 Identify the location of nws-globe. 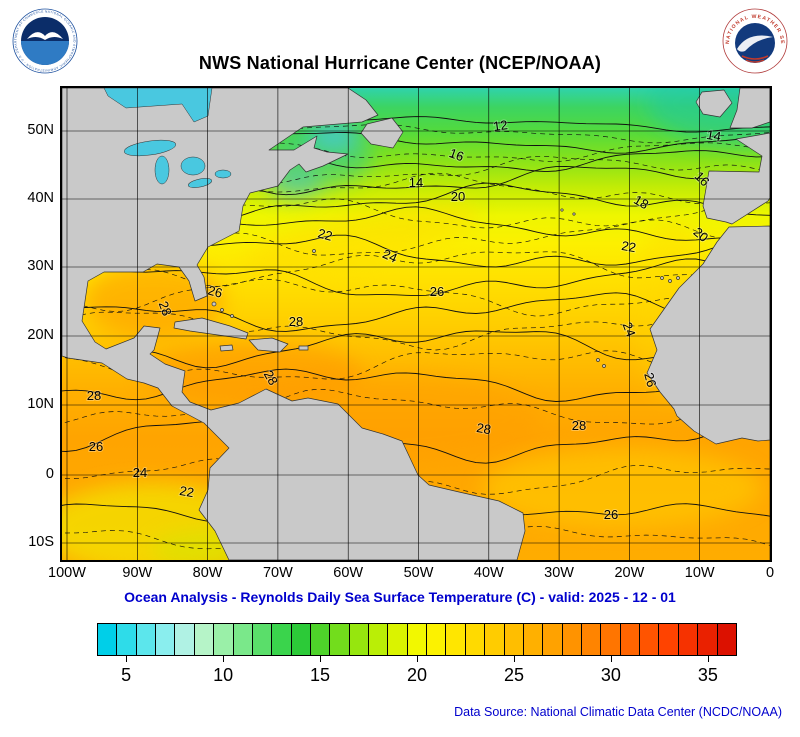
(755, 43).